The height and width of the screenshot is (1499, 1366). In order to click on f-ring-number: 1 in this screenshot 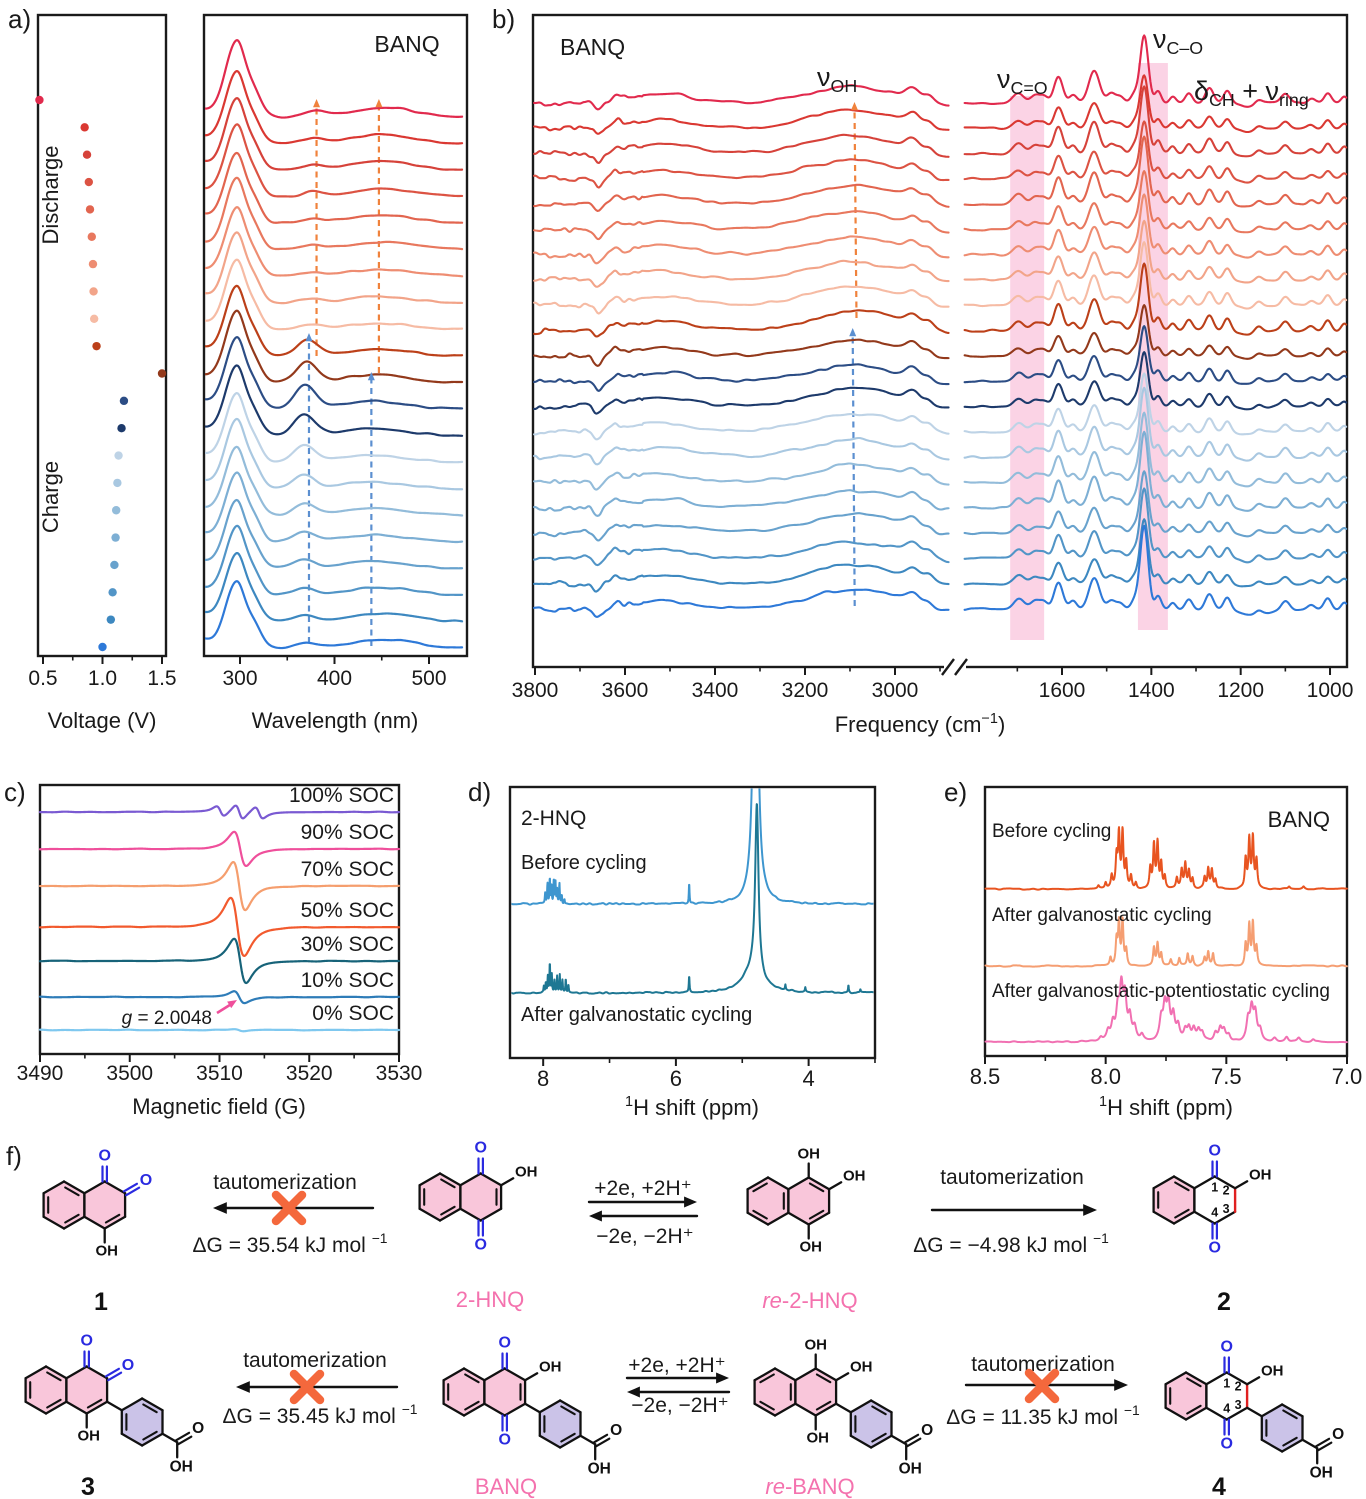, I will do `click(1226, 1384)`.